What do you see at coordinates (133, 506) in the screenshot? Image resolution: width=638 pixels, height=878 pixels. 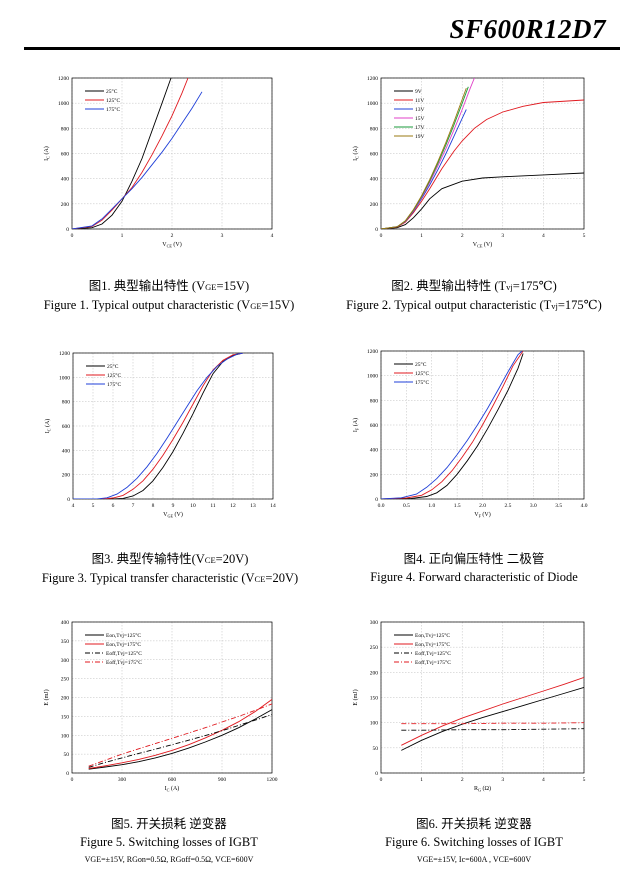 I see `x-tick-label: 7` at bounding box center [133, 506].